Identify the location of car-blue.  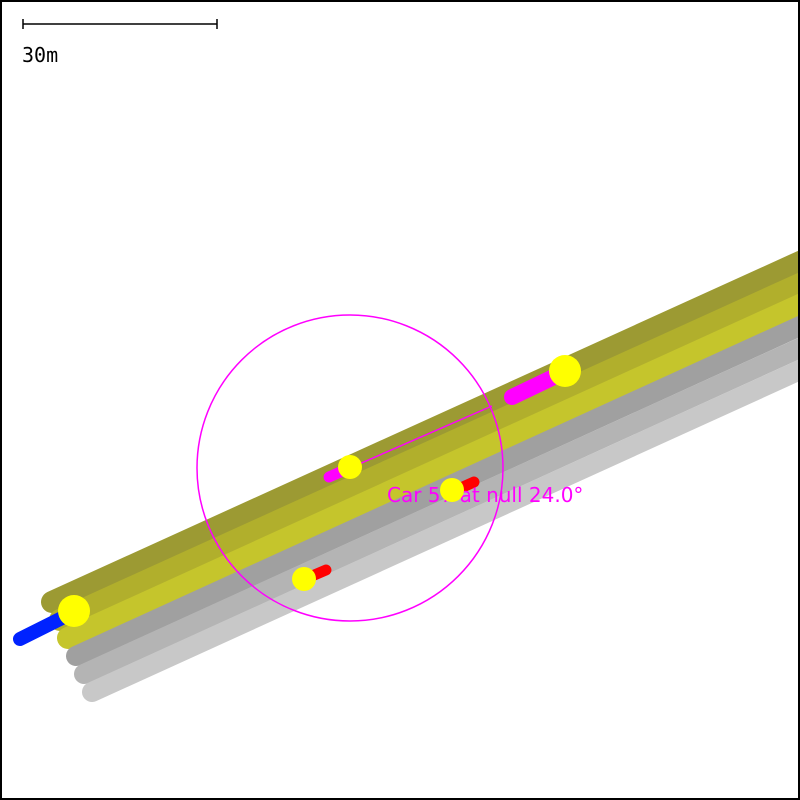
(51, 620).